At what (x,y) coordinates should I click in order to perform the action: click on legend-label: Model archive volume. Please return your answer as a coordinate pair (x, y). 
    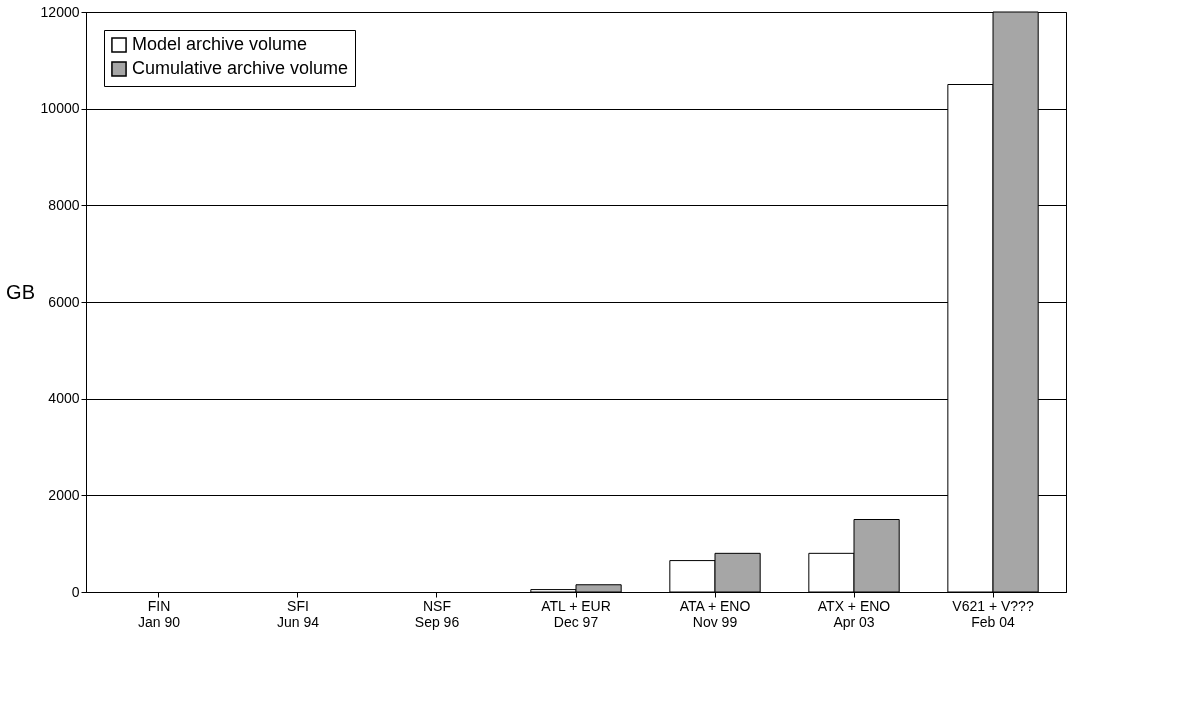
    Looking at the image, I should click on (220, 44).